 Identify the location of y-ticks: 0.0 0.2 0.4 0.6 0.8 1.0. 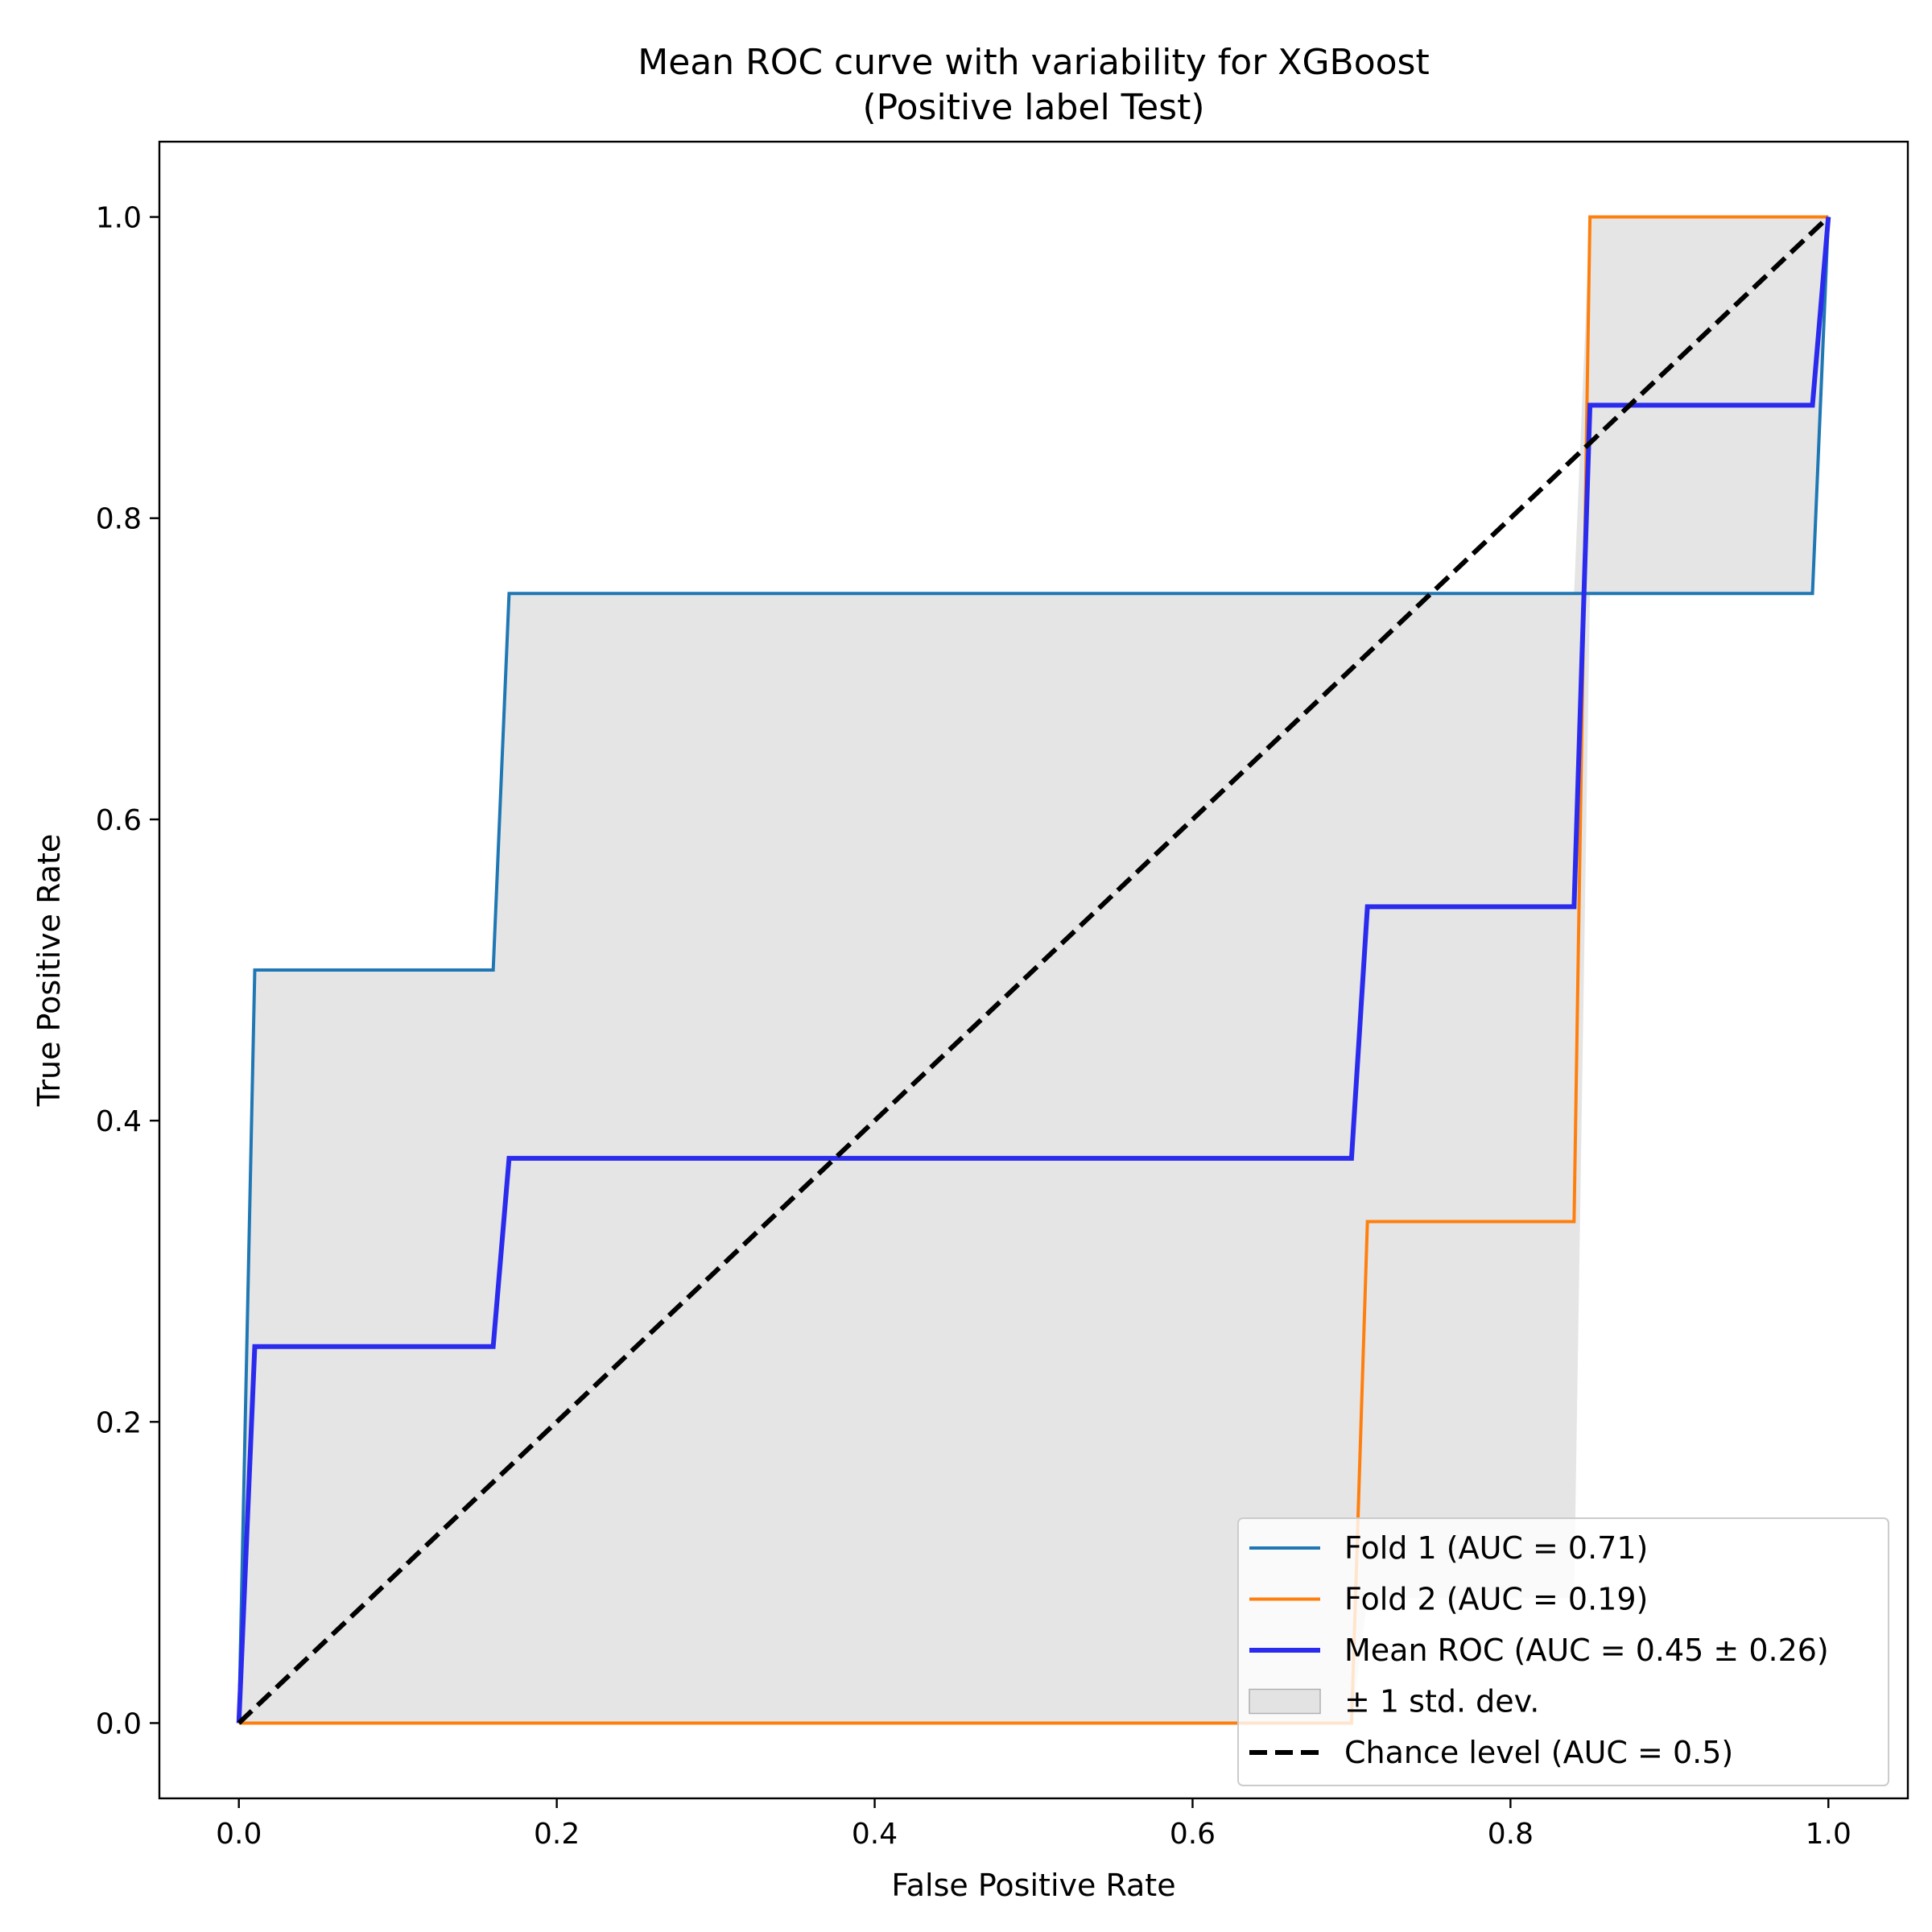
(127, 971).